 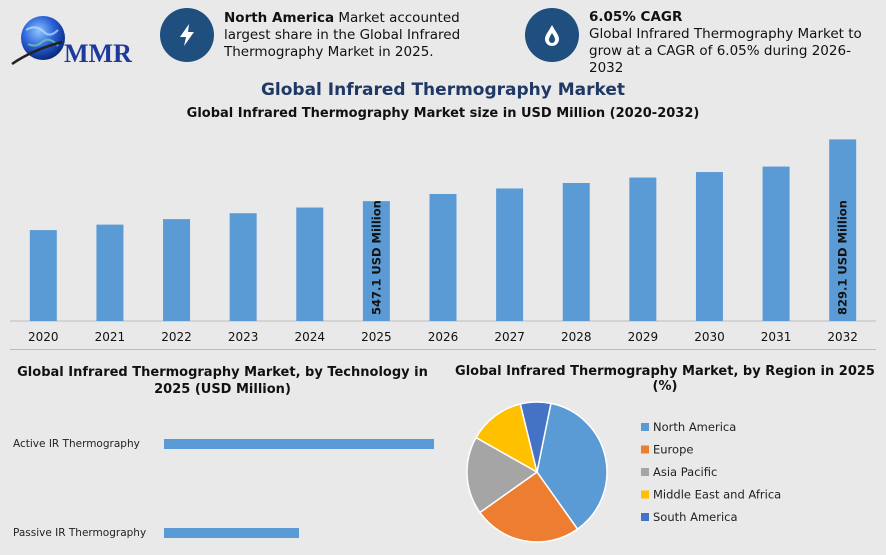 What do you see at coordinates (110, 337) in the screenshot?
I see `x-tick-label: 2021` at bounding box center [110, 337].